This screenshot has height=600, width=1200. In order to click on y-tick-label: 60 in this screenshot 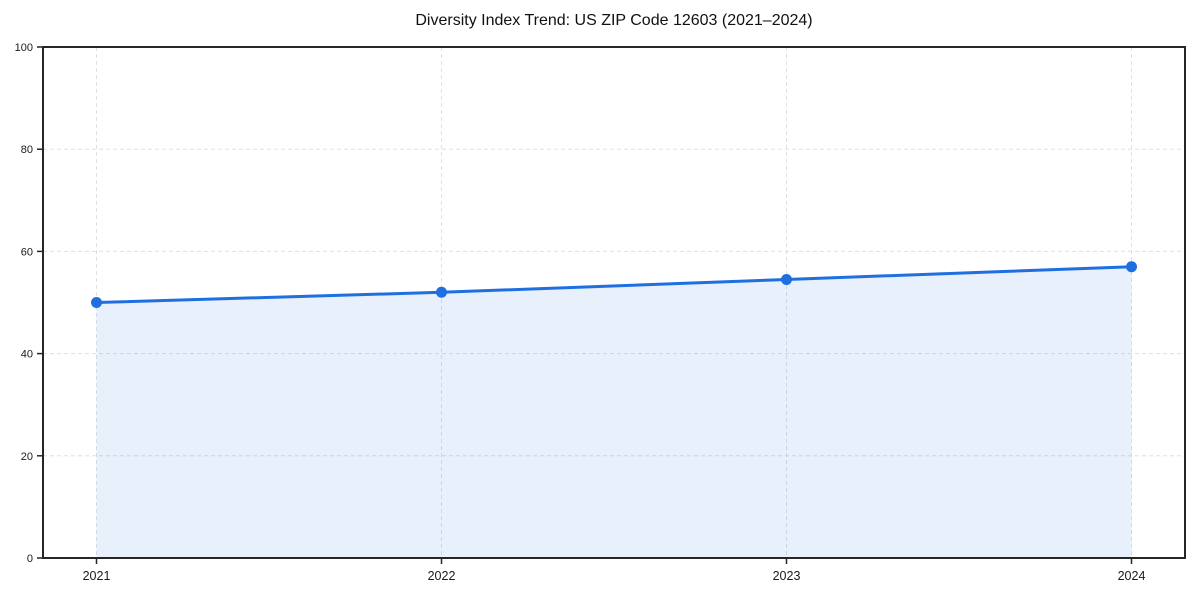, I will do `click(27, 252)`.